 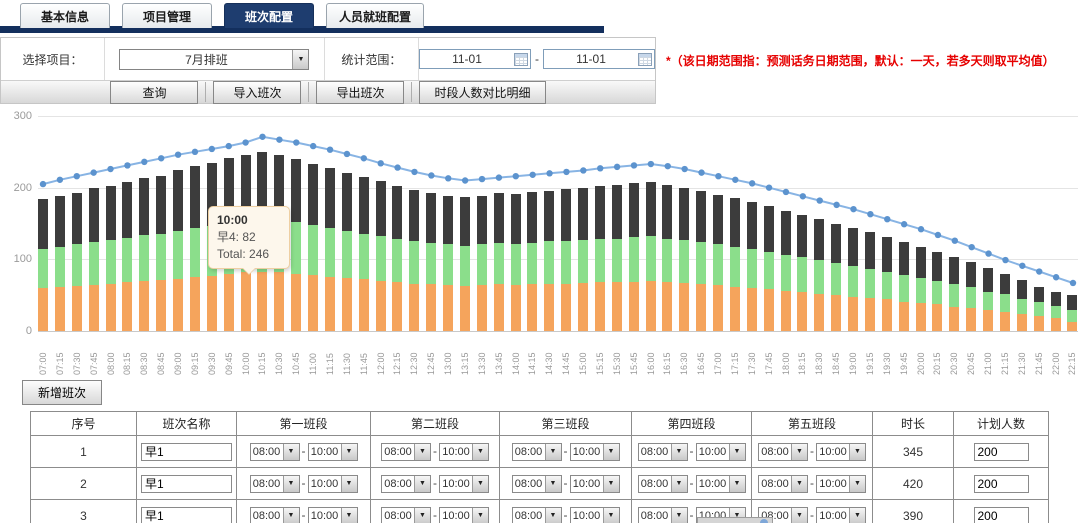 What do you see at coordinates (549, 260) in the screenshot?
I see `bar-14:30` at bounding box center [549, 260].